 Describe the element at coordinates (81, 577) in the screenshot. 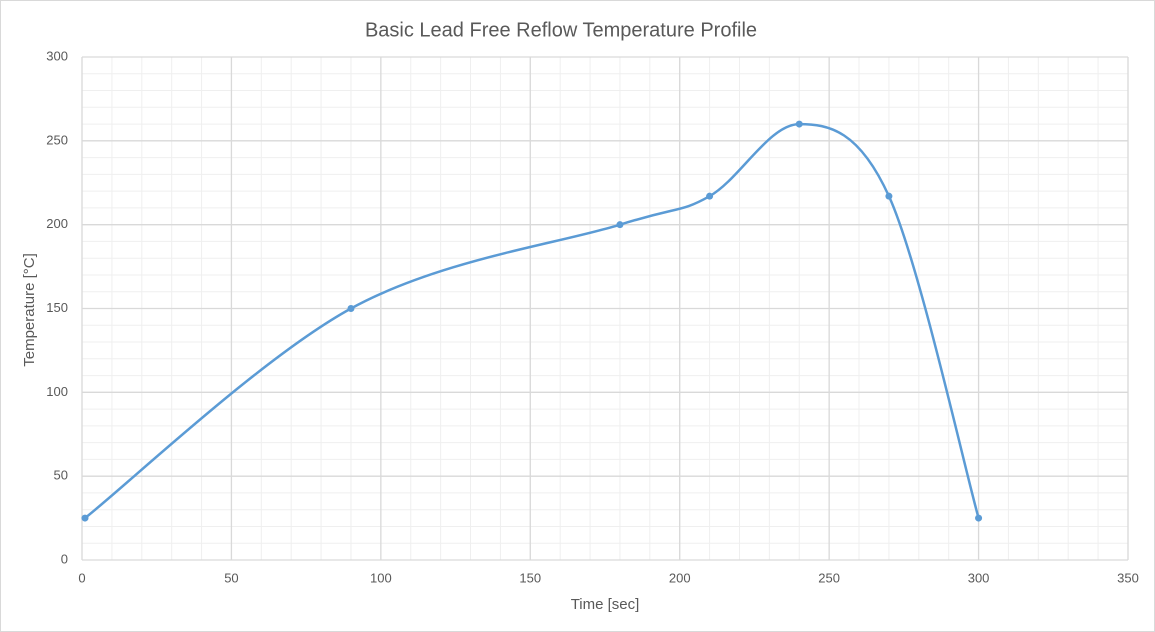

I see `x-tick-label: 0` at that location.